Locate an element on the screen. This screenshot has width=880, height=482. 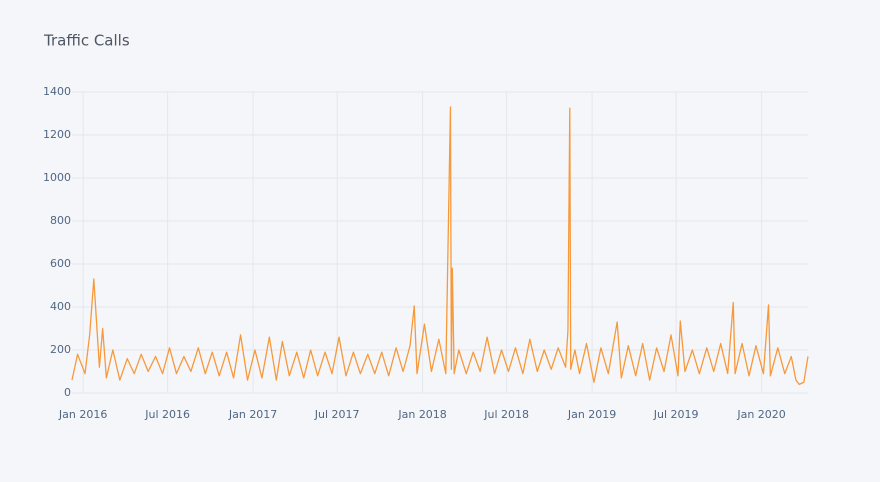
y-tick-label: 200 is located at coordinates (60, 349).